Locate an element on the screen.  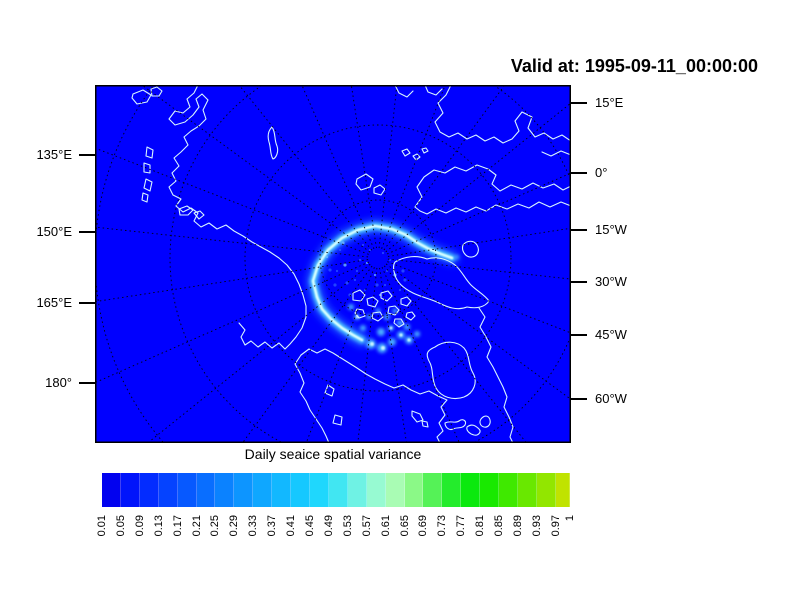
axis-tick-label: 0° is located at coordinates (601, 172).